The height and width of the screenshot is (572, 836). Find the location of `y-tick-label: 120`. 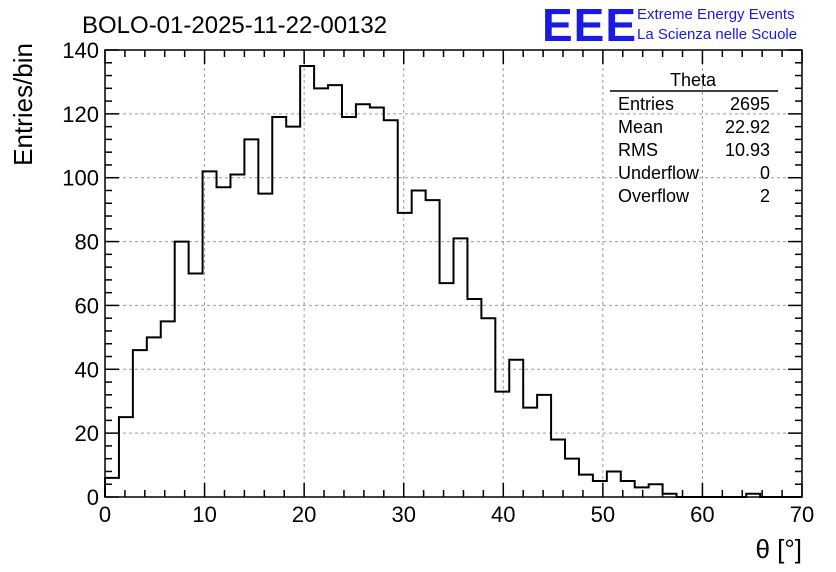

y-tick-label: 120 is located at coordinates (80, 114).